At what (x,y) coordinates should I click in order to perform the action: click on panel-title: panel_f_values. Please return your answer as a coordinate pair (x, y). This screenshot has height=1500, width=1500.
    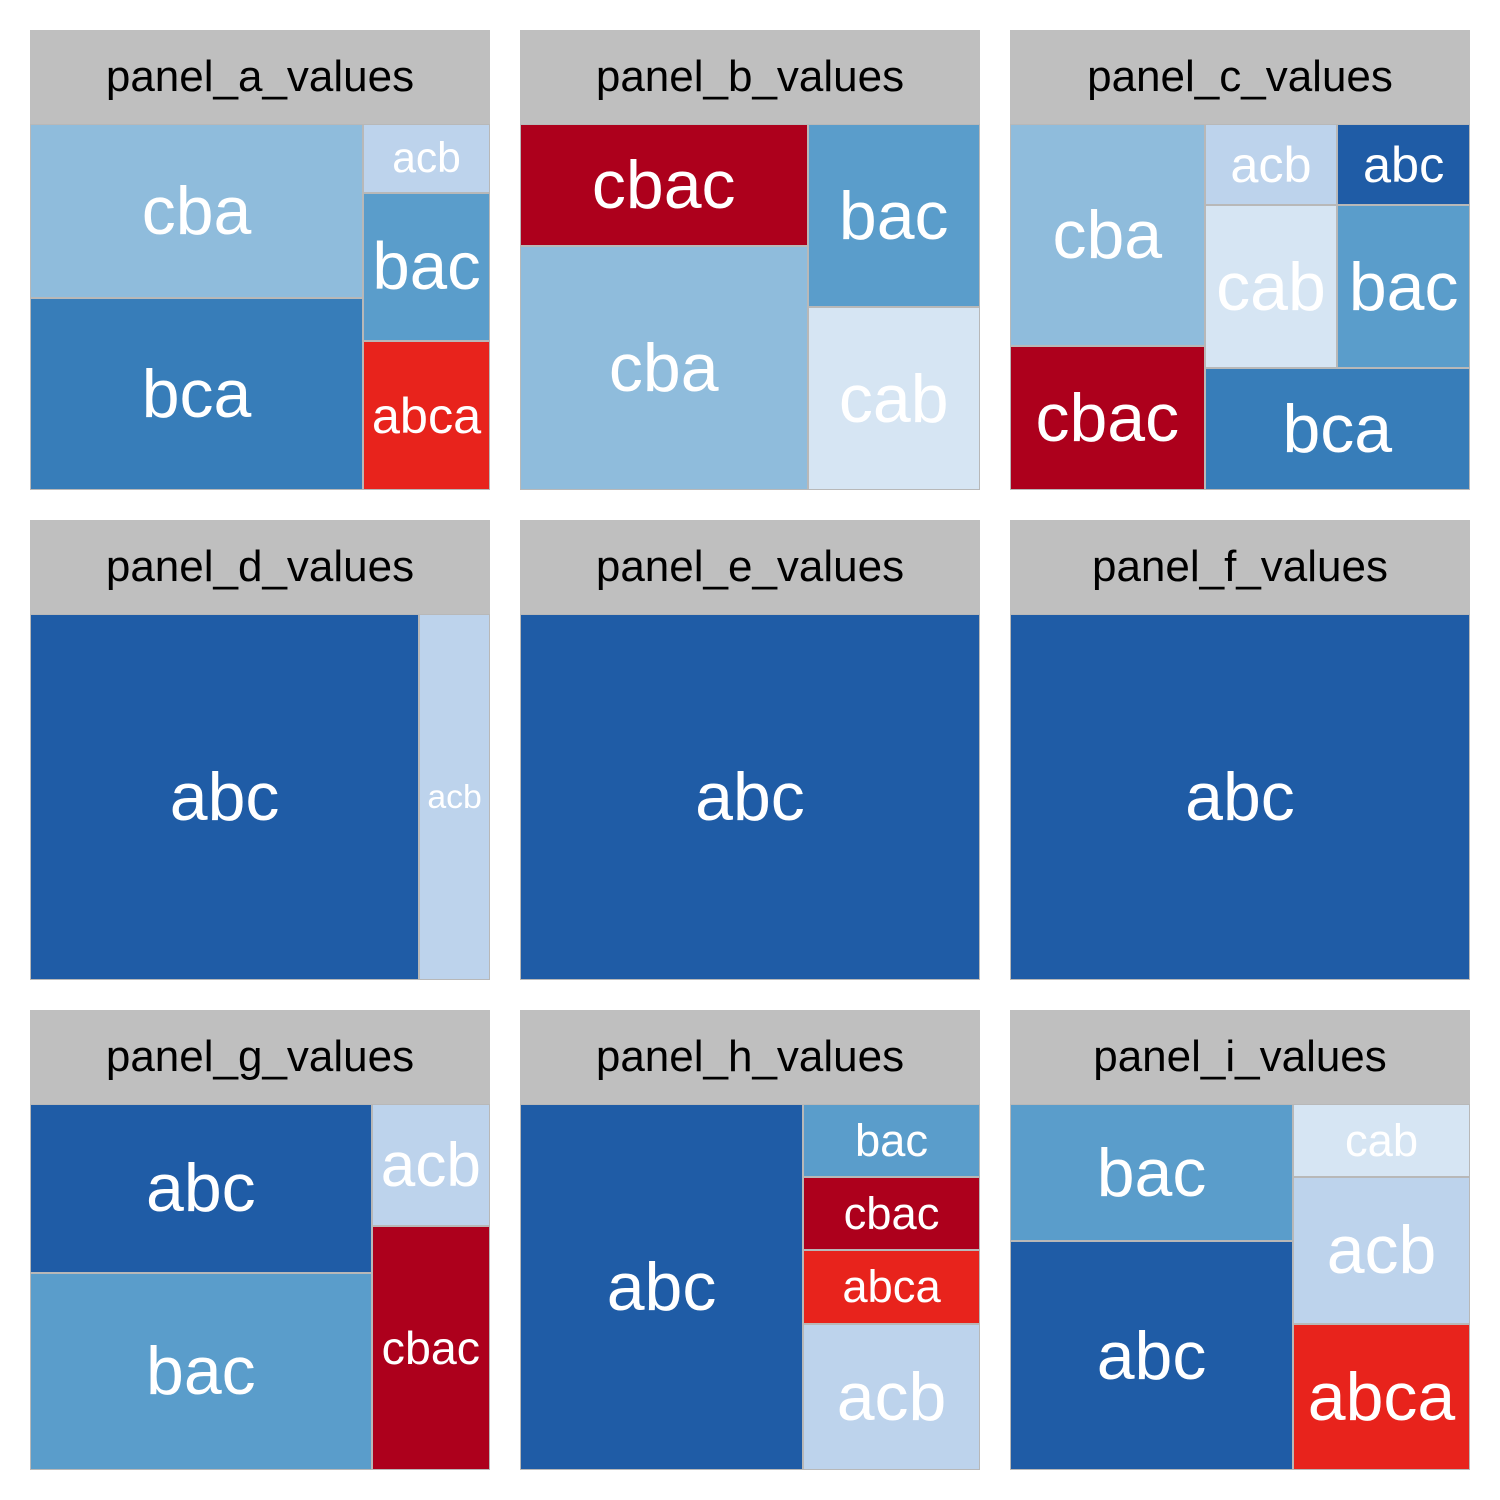
    Looking at the image, I should click on (1239, 566).